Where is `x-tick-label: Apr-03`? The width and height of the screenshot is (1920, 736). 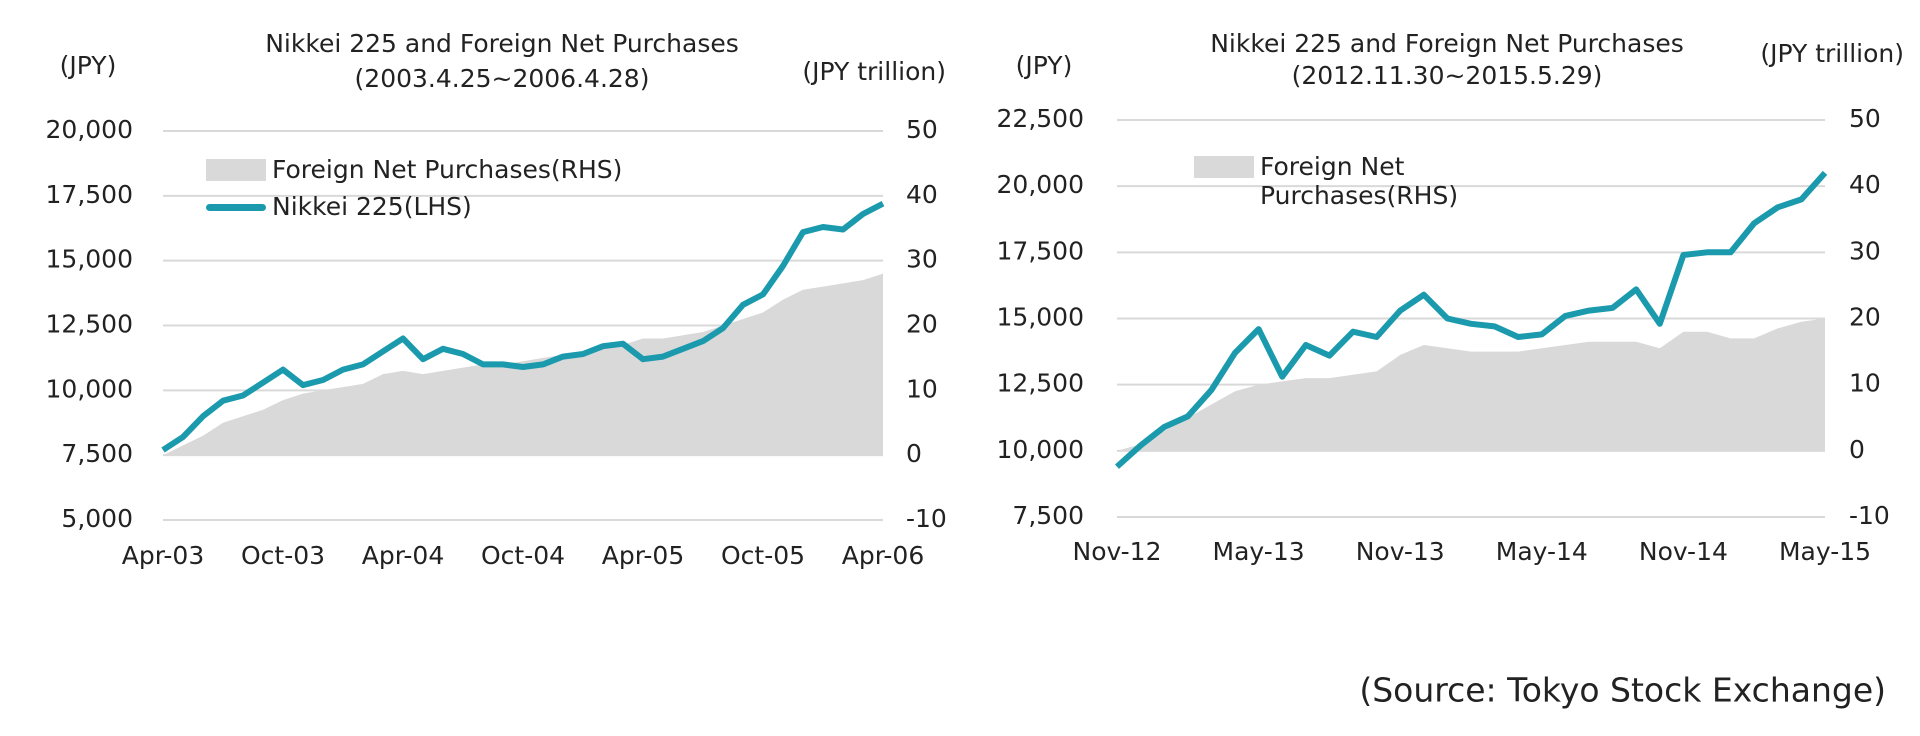 x-tick-label: Apr-03 is located at coordinates (163, 555).